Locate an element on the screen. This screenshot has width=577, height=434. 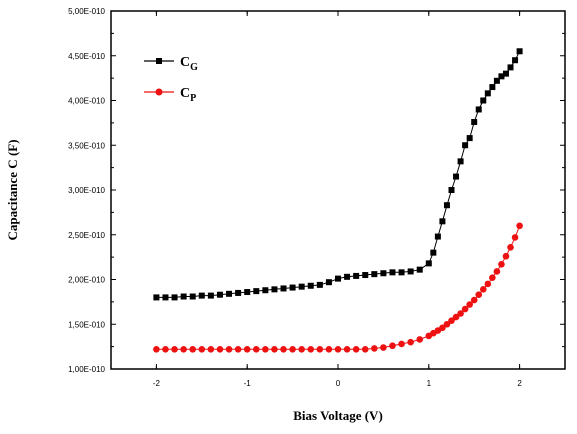
x-tick-label: 0 is located at coordinates (338, 383).